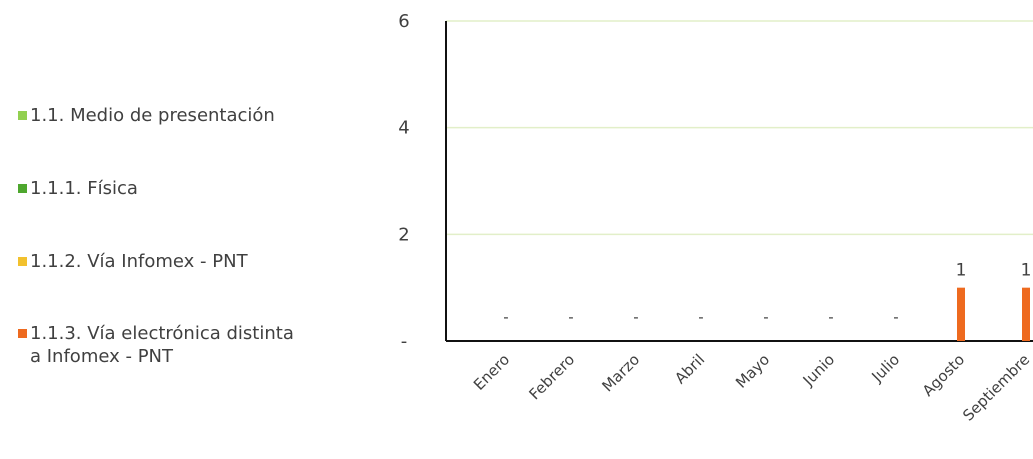 The image size is (1033, 459). Describe the element at coordinates (404, 341) in the screenshot. I see `y-tick-label: -` at that location.